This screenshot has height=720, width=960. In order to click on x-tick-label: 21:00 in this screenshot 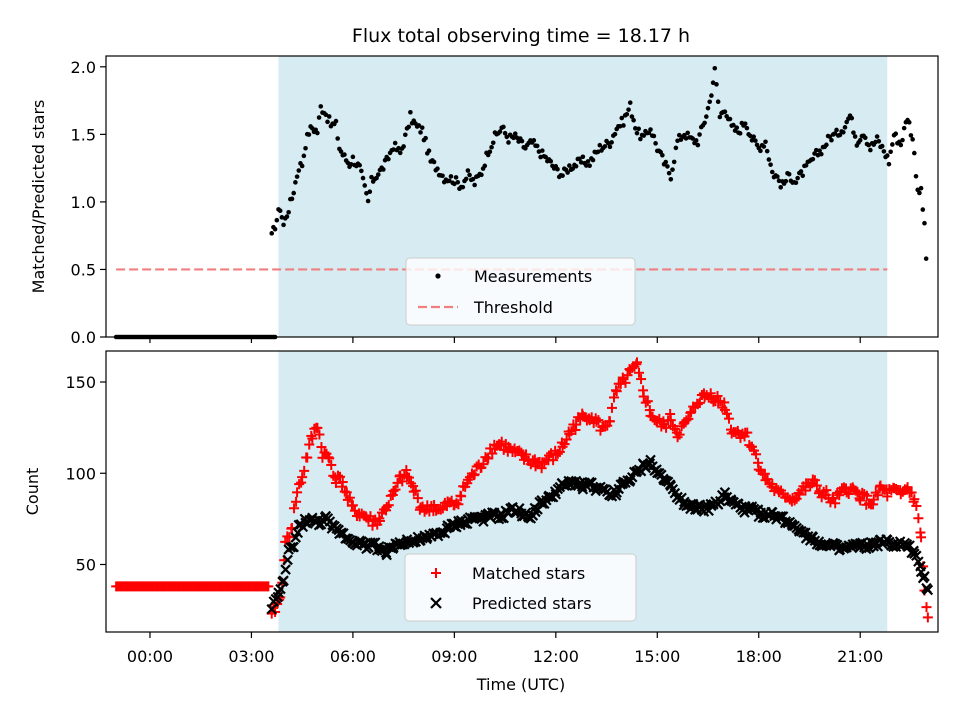, I will do `click(860, 656)`.